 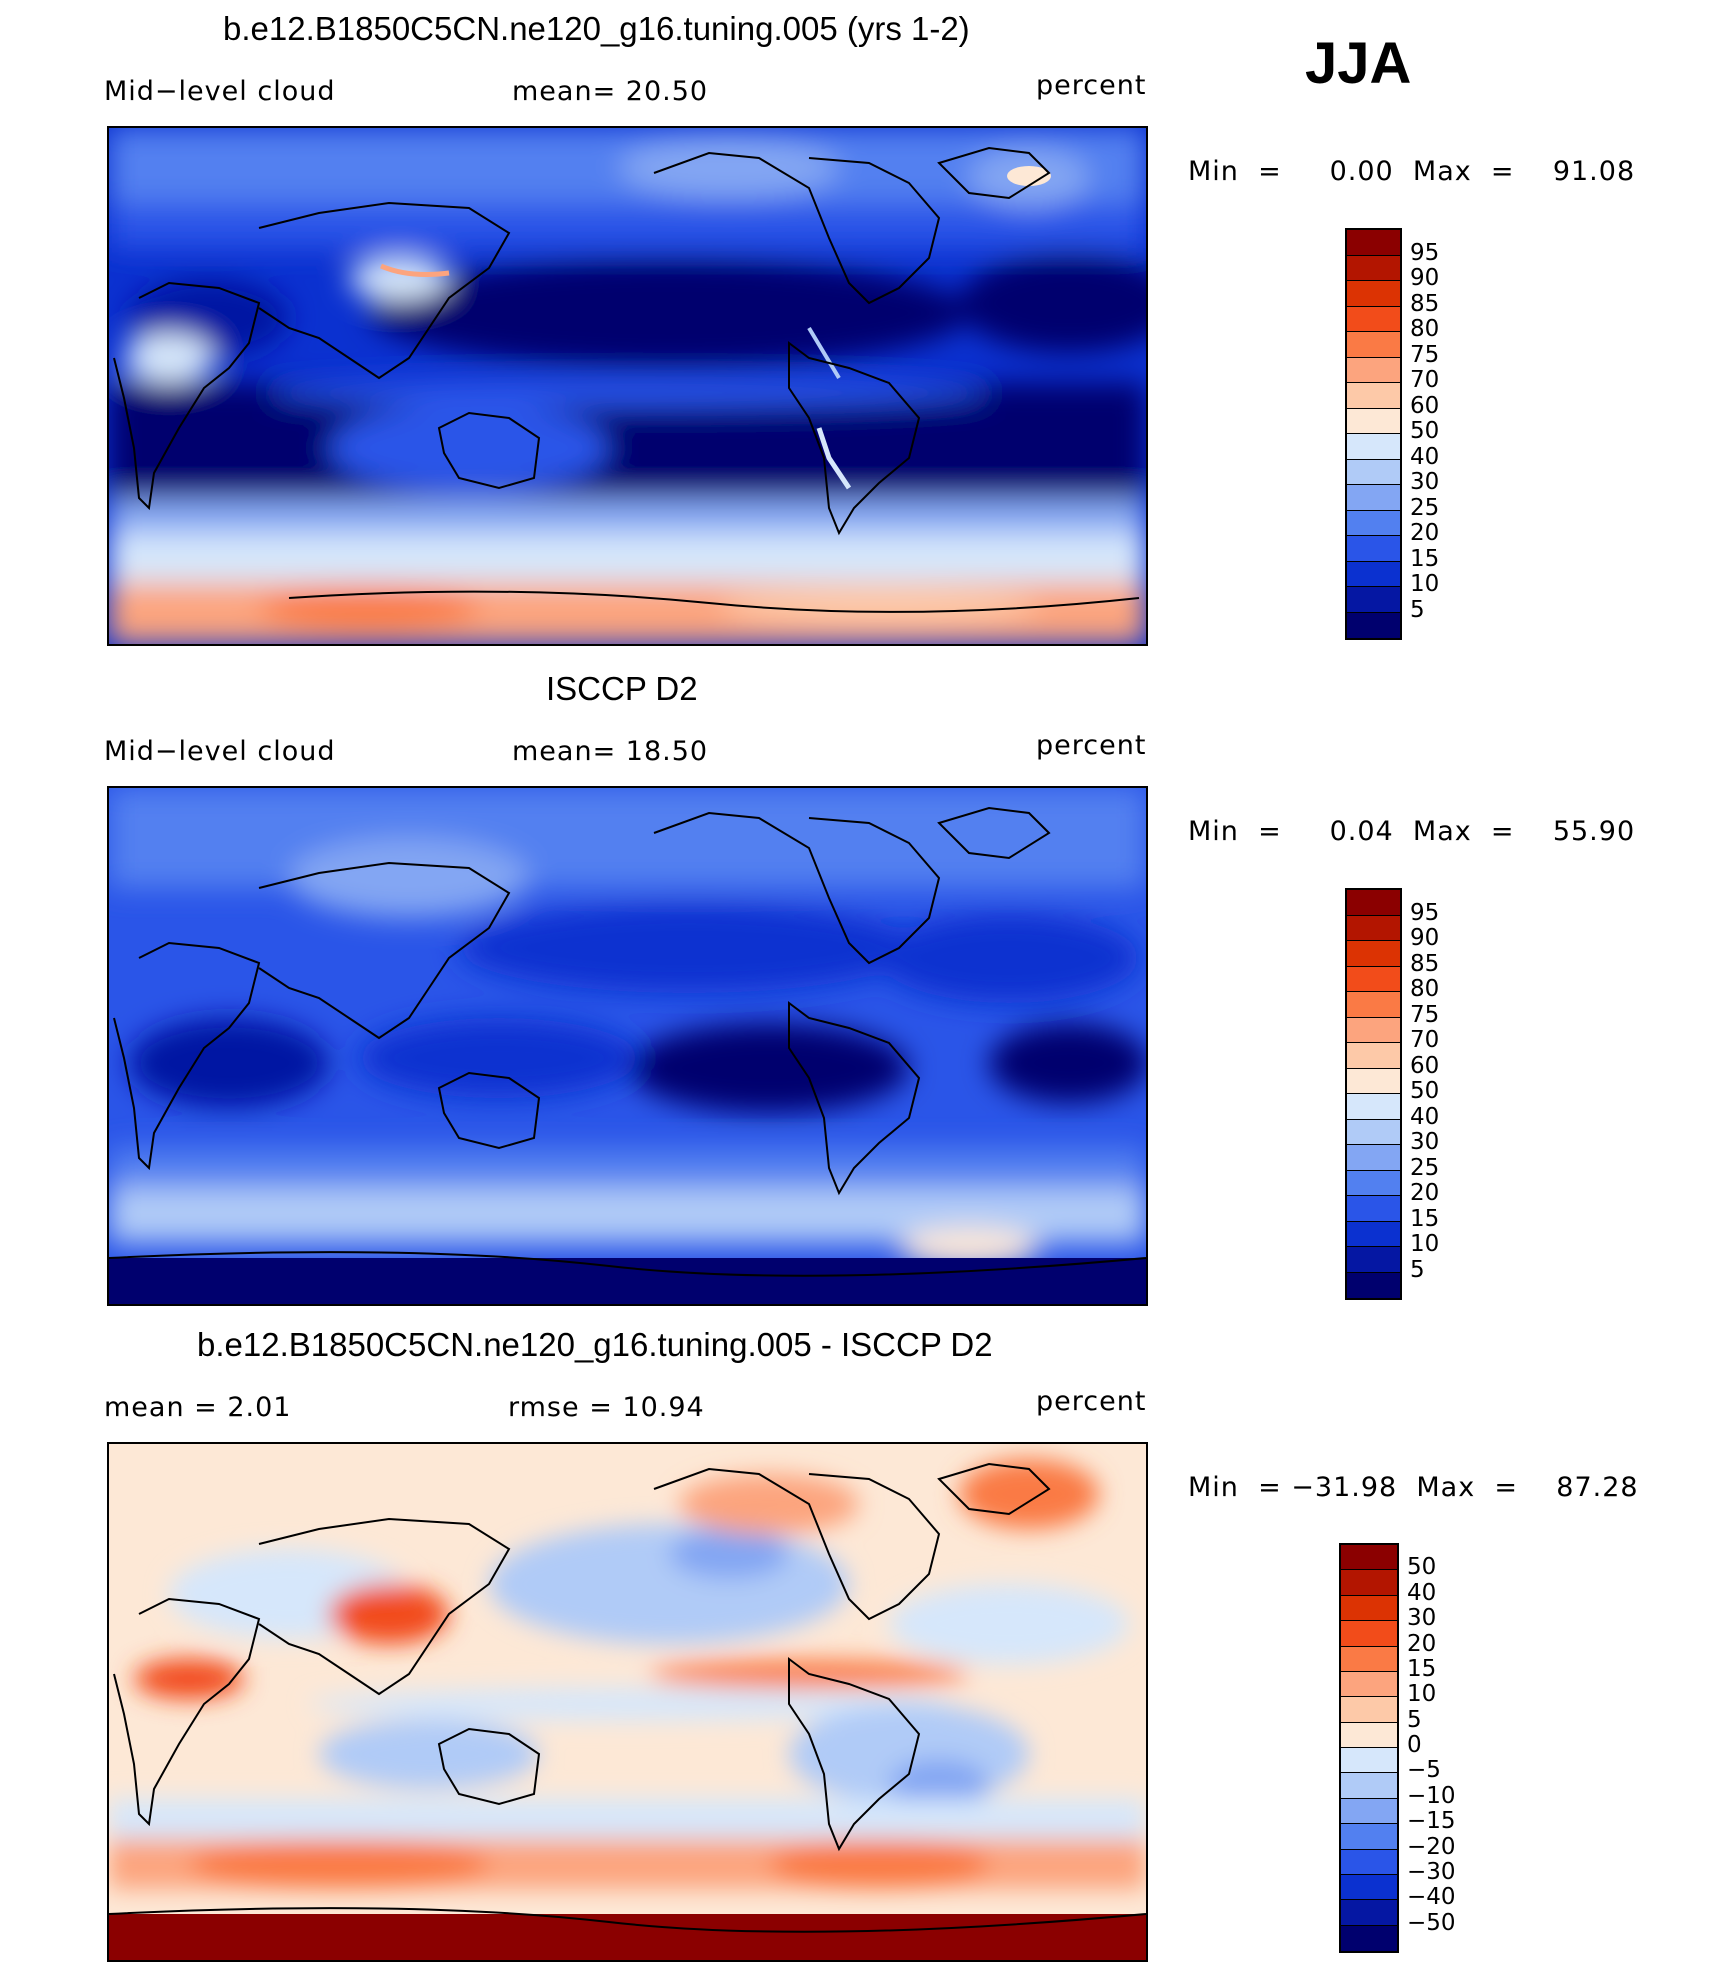 What do you see at coordinates (610, 751) in the screenshot?
I see `mean-label: mean= 18.50` at bounding box center [610, 751].